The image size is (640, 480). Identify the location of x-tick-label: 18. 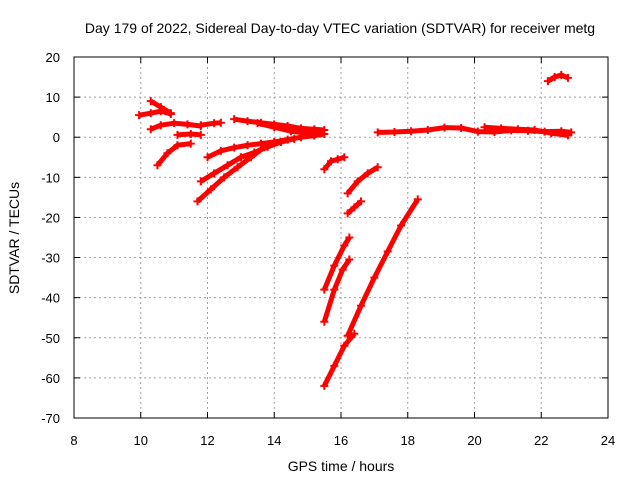
(408, 440).